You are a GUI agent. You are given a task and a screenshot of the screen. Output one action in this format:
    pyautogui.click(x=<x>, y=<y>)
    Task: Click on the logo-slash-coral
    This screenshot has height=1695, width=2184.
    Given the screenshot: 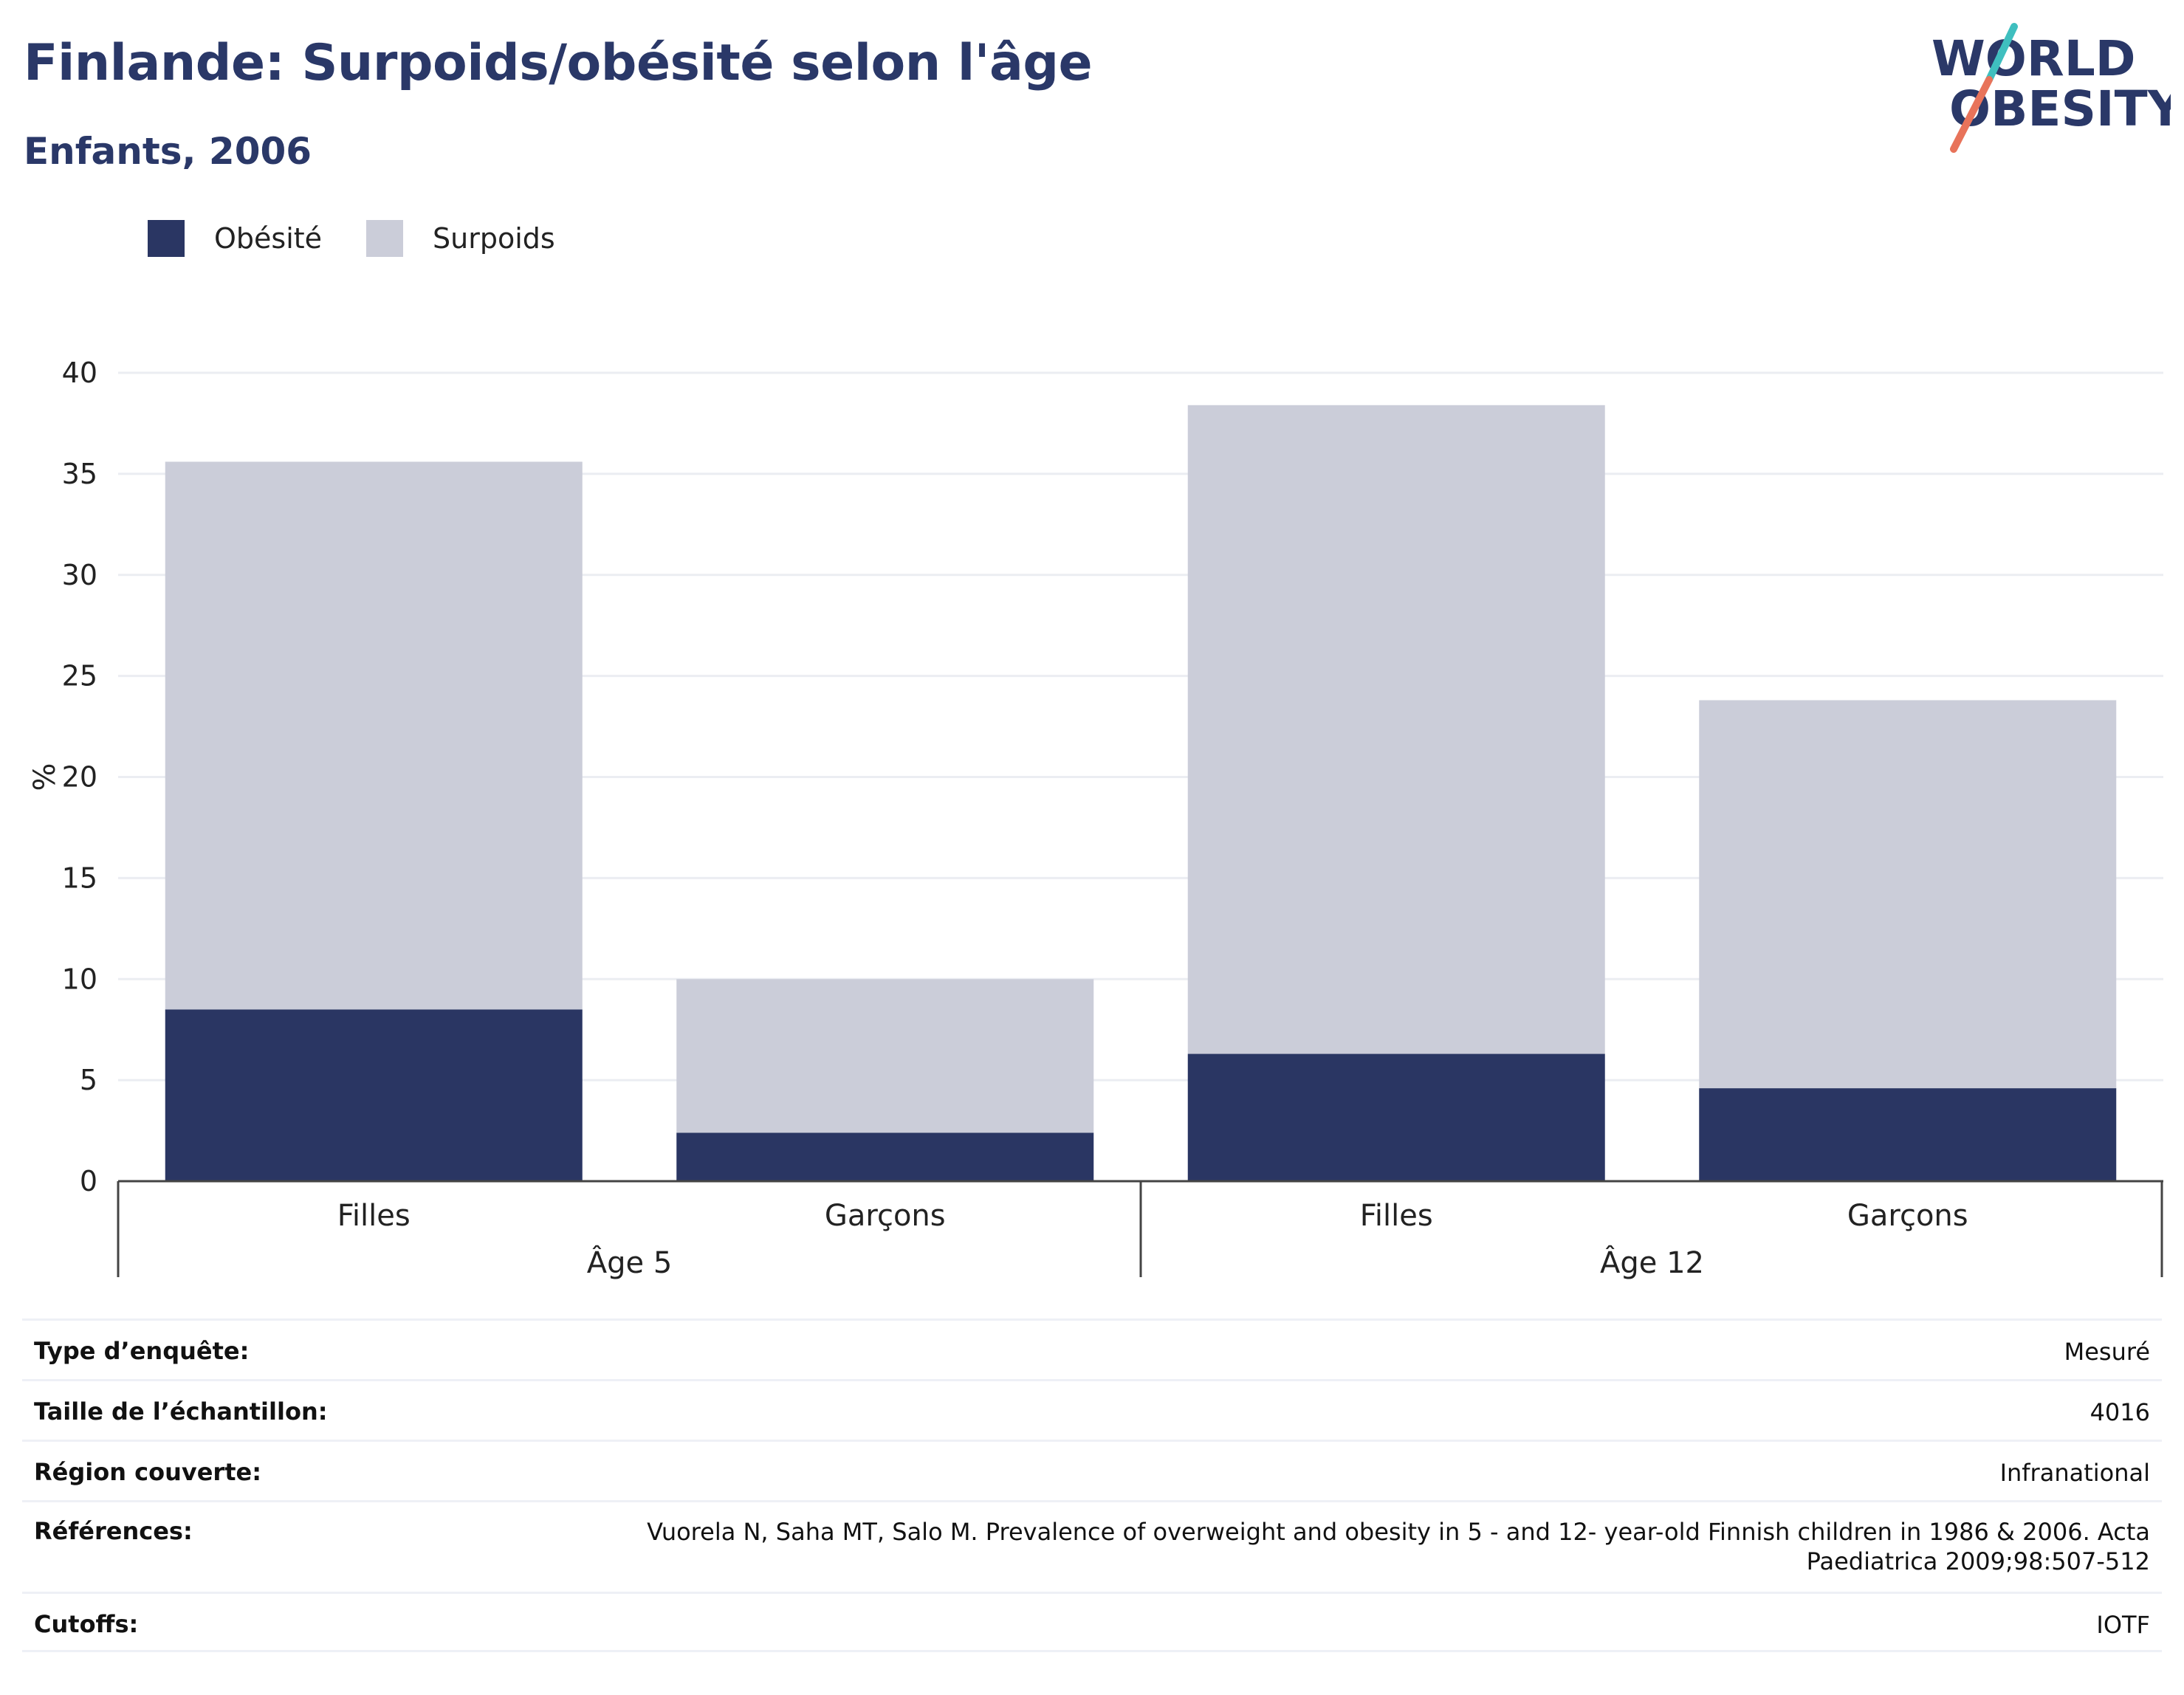 What is the action you would take?
    pyautogui.click(x=1971, y=114)
    